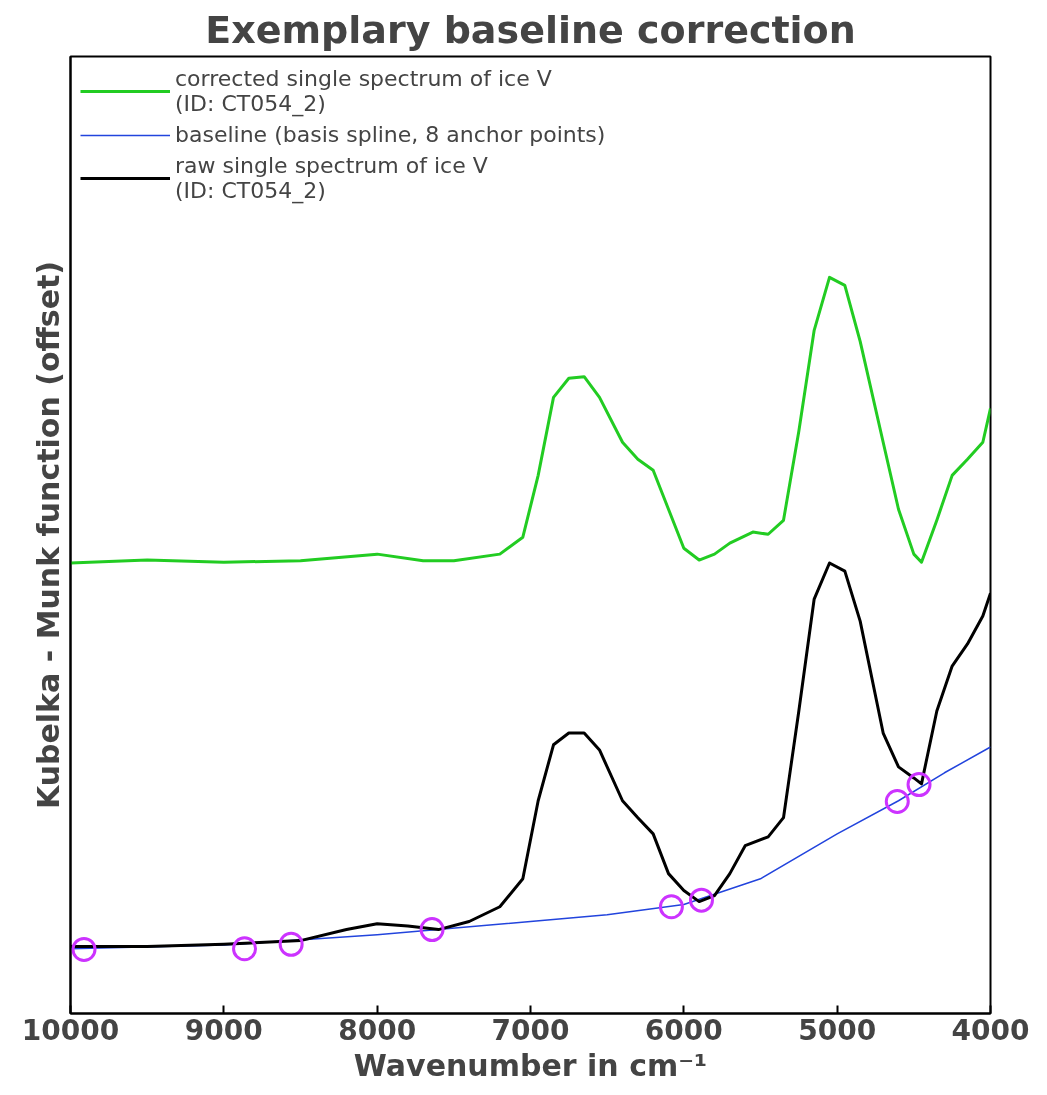 This screenshot has height=1095, width=1047. What do you see at coordinates (837, 1030) in the screenshot?
I see `x-tick-label: 5000` at bounding box center [837, 1030].